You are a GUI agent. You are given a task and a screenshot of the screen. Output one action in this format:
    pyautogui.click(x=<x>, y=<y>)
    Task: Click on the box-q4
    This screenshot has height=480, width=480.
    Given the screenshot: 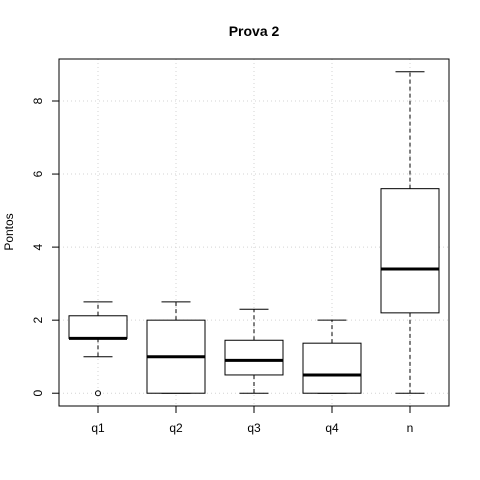 What is the action you would take?
    pyautogui.click(x=332, y=356)
    